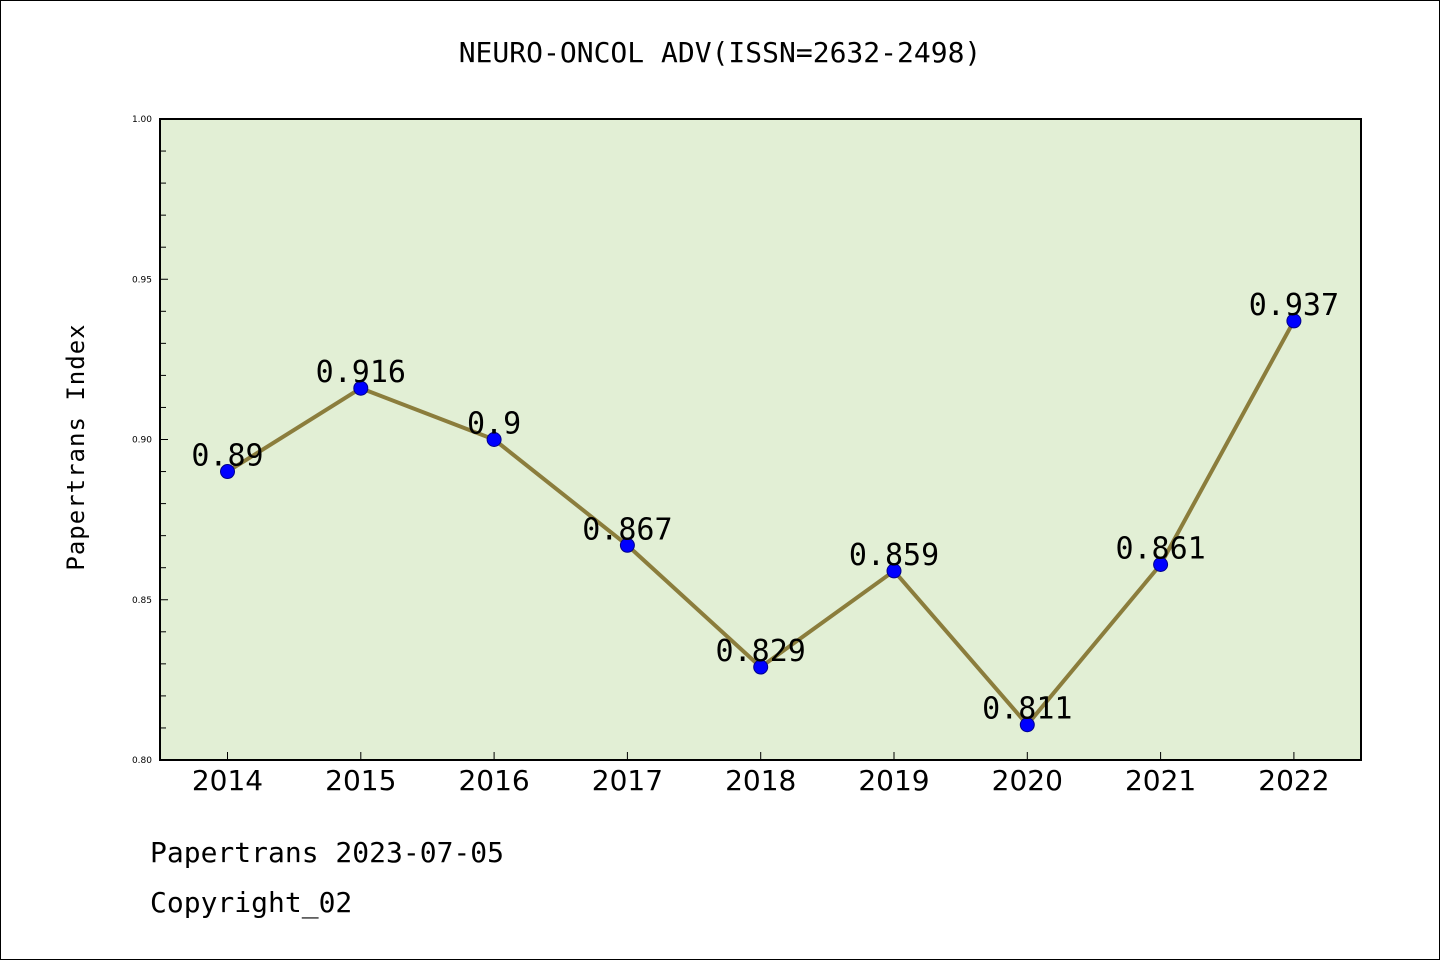  I want to click on data-label: 0.811, so click(1027, 709).